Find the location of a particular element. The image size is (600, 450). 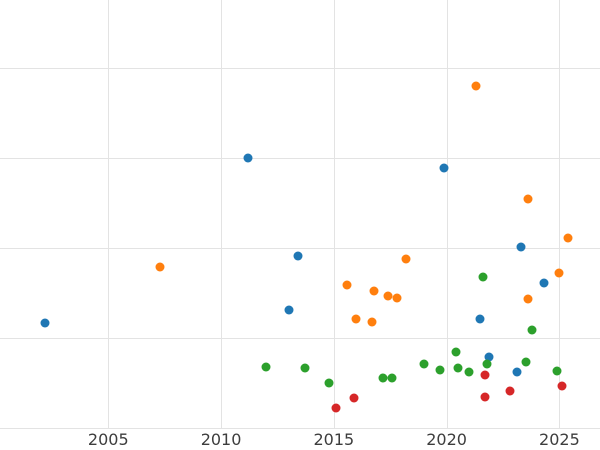

x-tick-label: 2005 is located at coordinates (108, 439).